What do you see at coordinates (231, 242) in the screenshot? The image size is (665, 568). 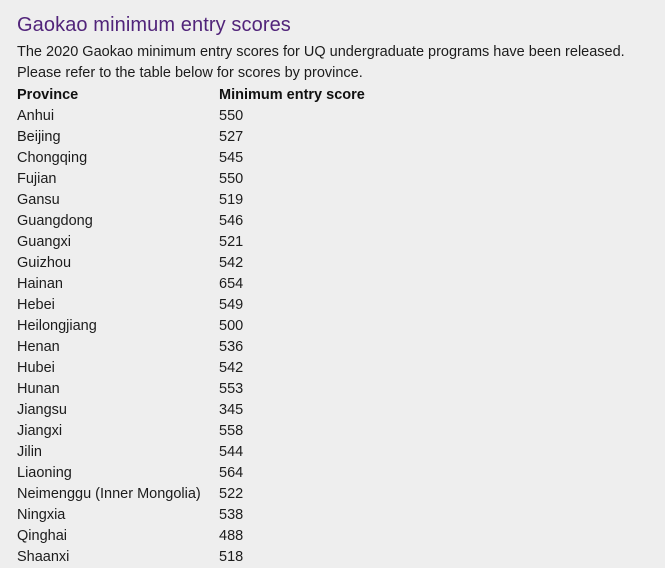 I see `cell-minimum-entry-score: 521` at bounding box center [231, 242].